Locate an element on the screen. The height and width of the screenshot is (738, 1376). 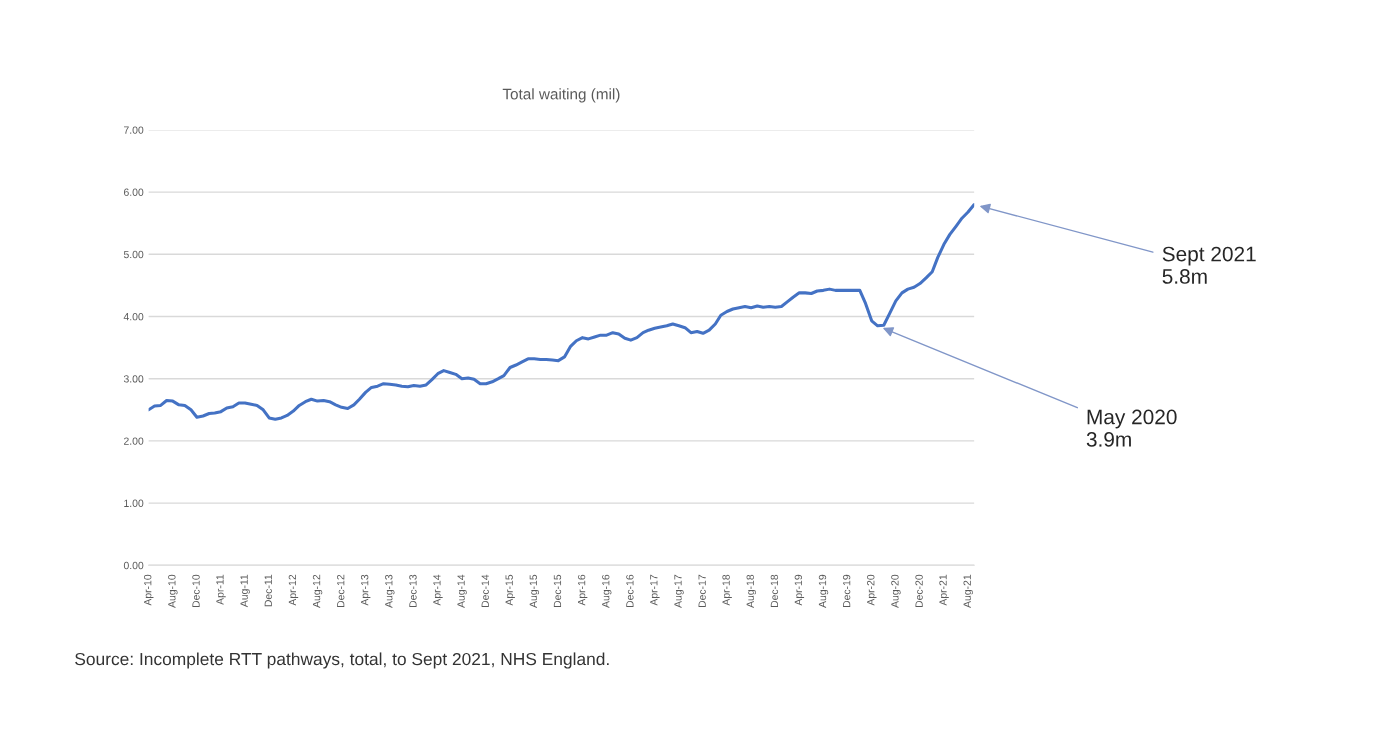
x-tick-label: Apr-13 is located at coordinates (365, 590).